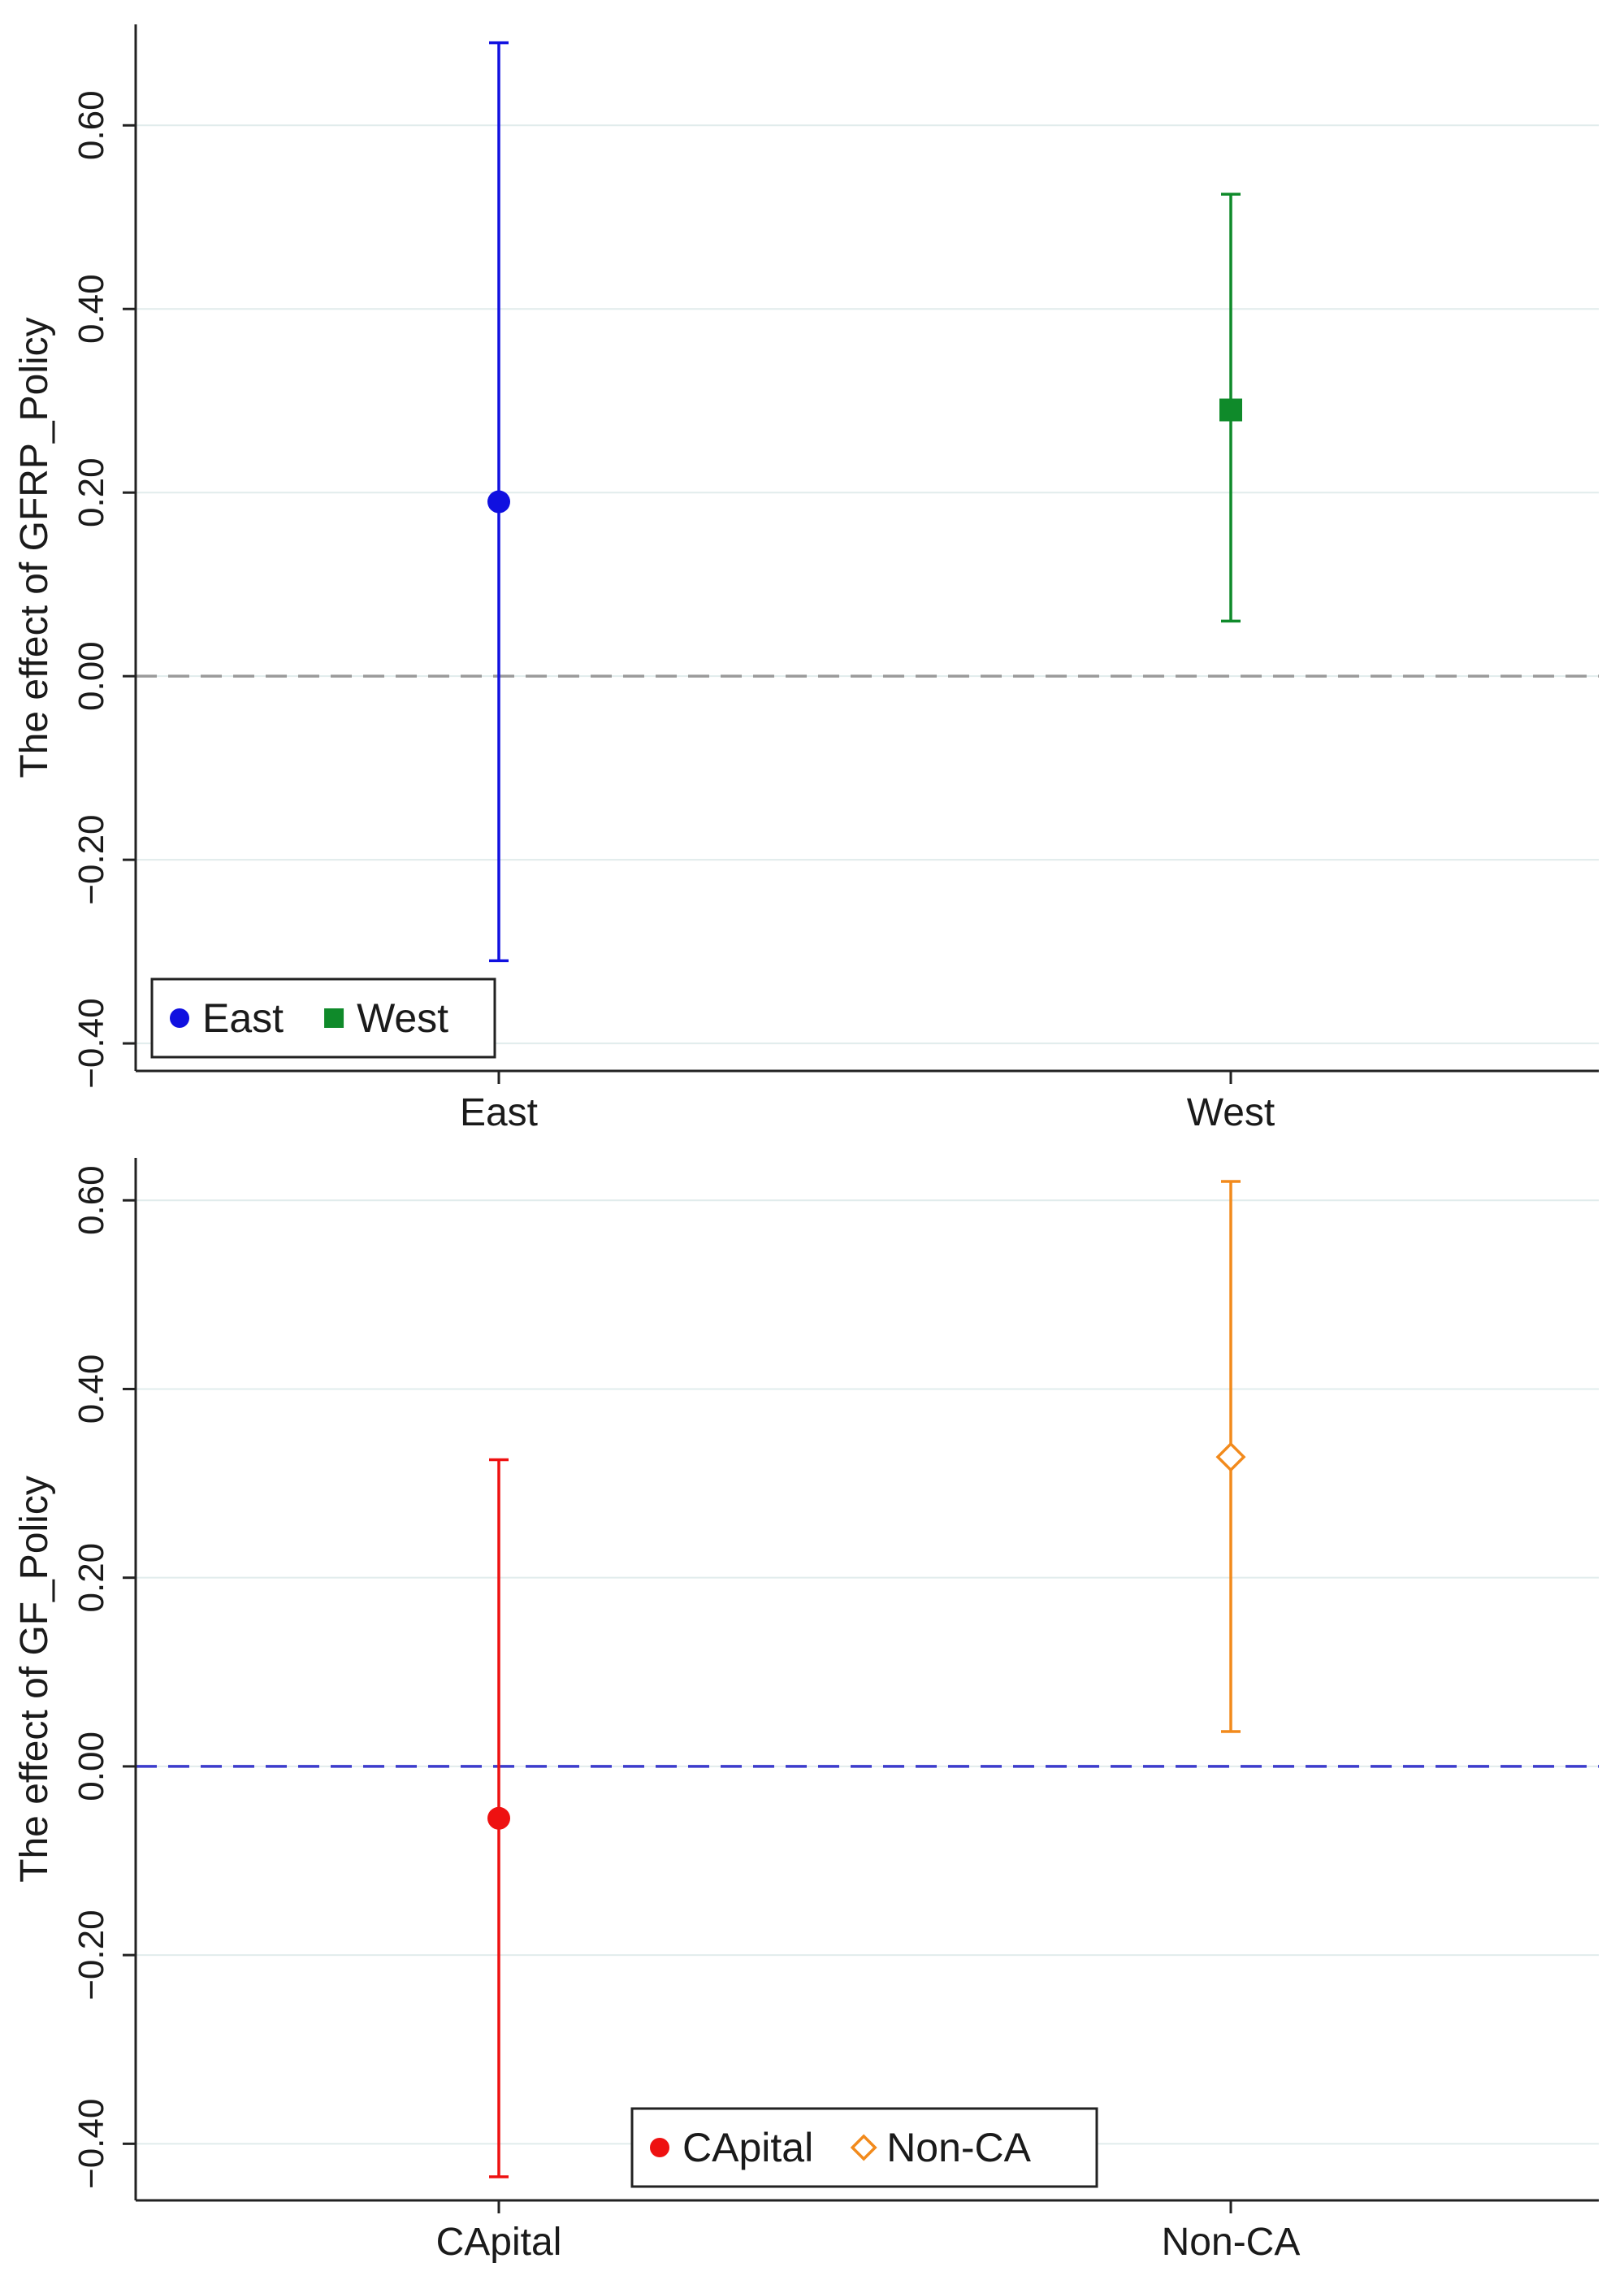 The width and height of the screenshot is (1624, 2280). I want to click on series-capital, so click(498, 1818).